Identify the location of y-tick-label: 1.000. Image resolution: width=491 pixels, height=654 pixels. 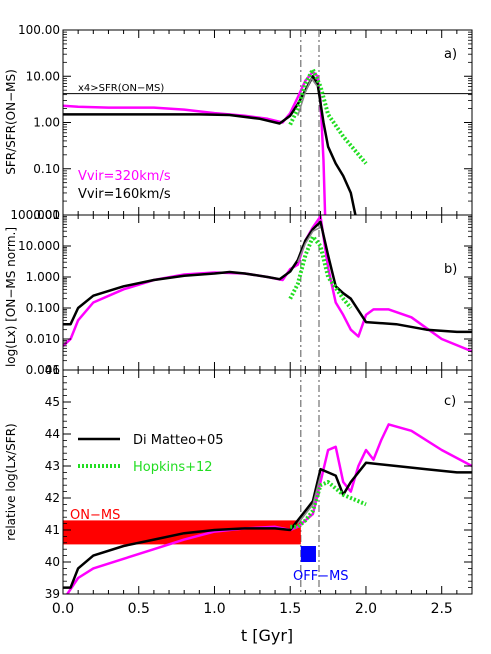
(43, 277).